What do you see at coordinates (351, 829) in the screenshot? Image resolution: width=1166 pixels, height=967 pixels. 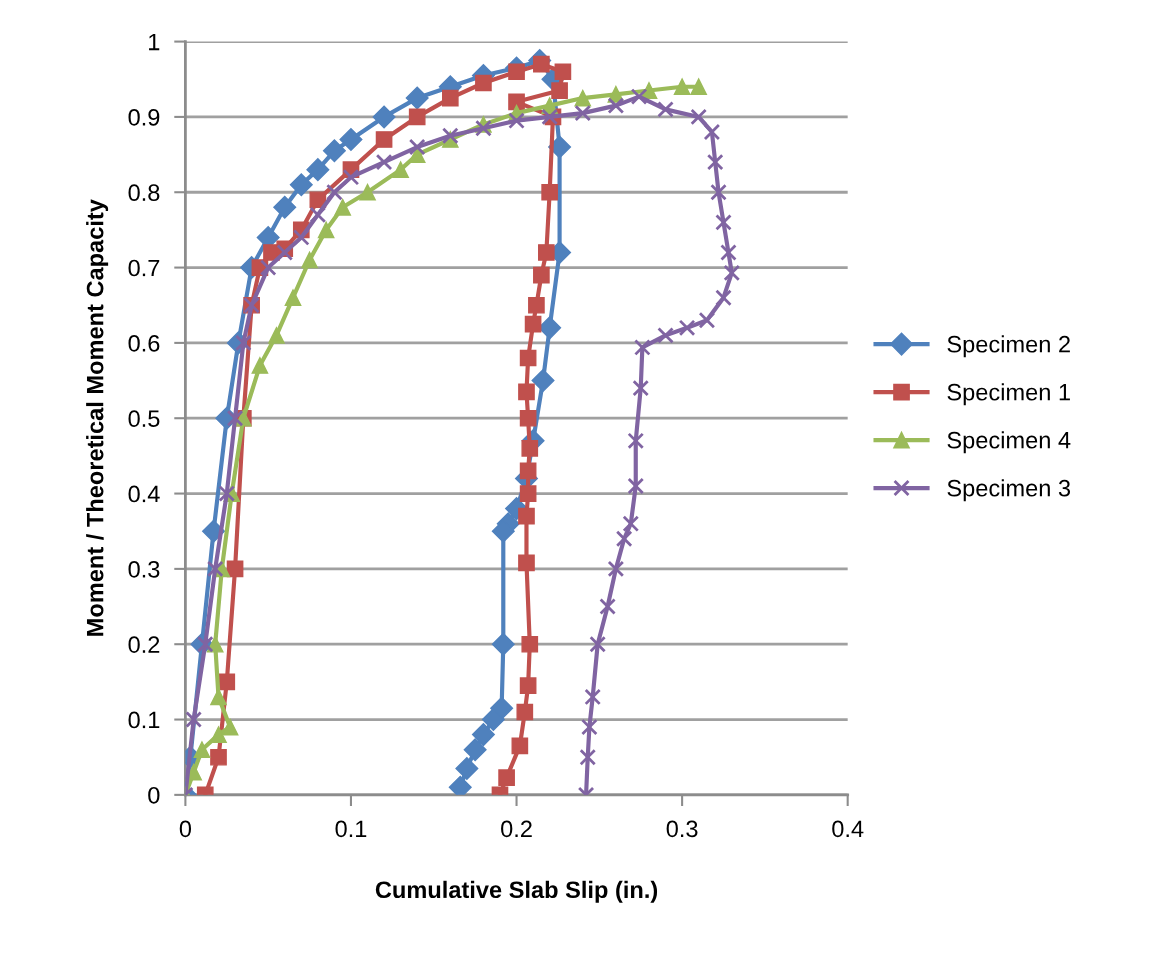 I see `x-tick-label: 0.1` at bounding box center [351, 829].